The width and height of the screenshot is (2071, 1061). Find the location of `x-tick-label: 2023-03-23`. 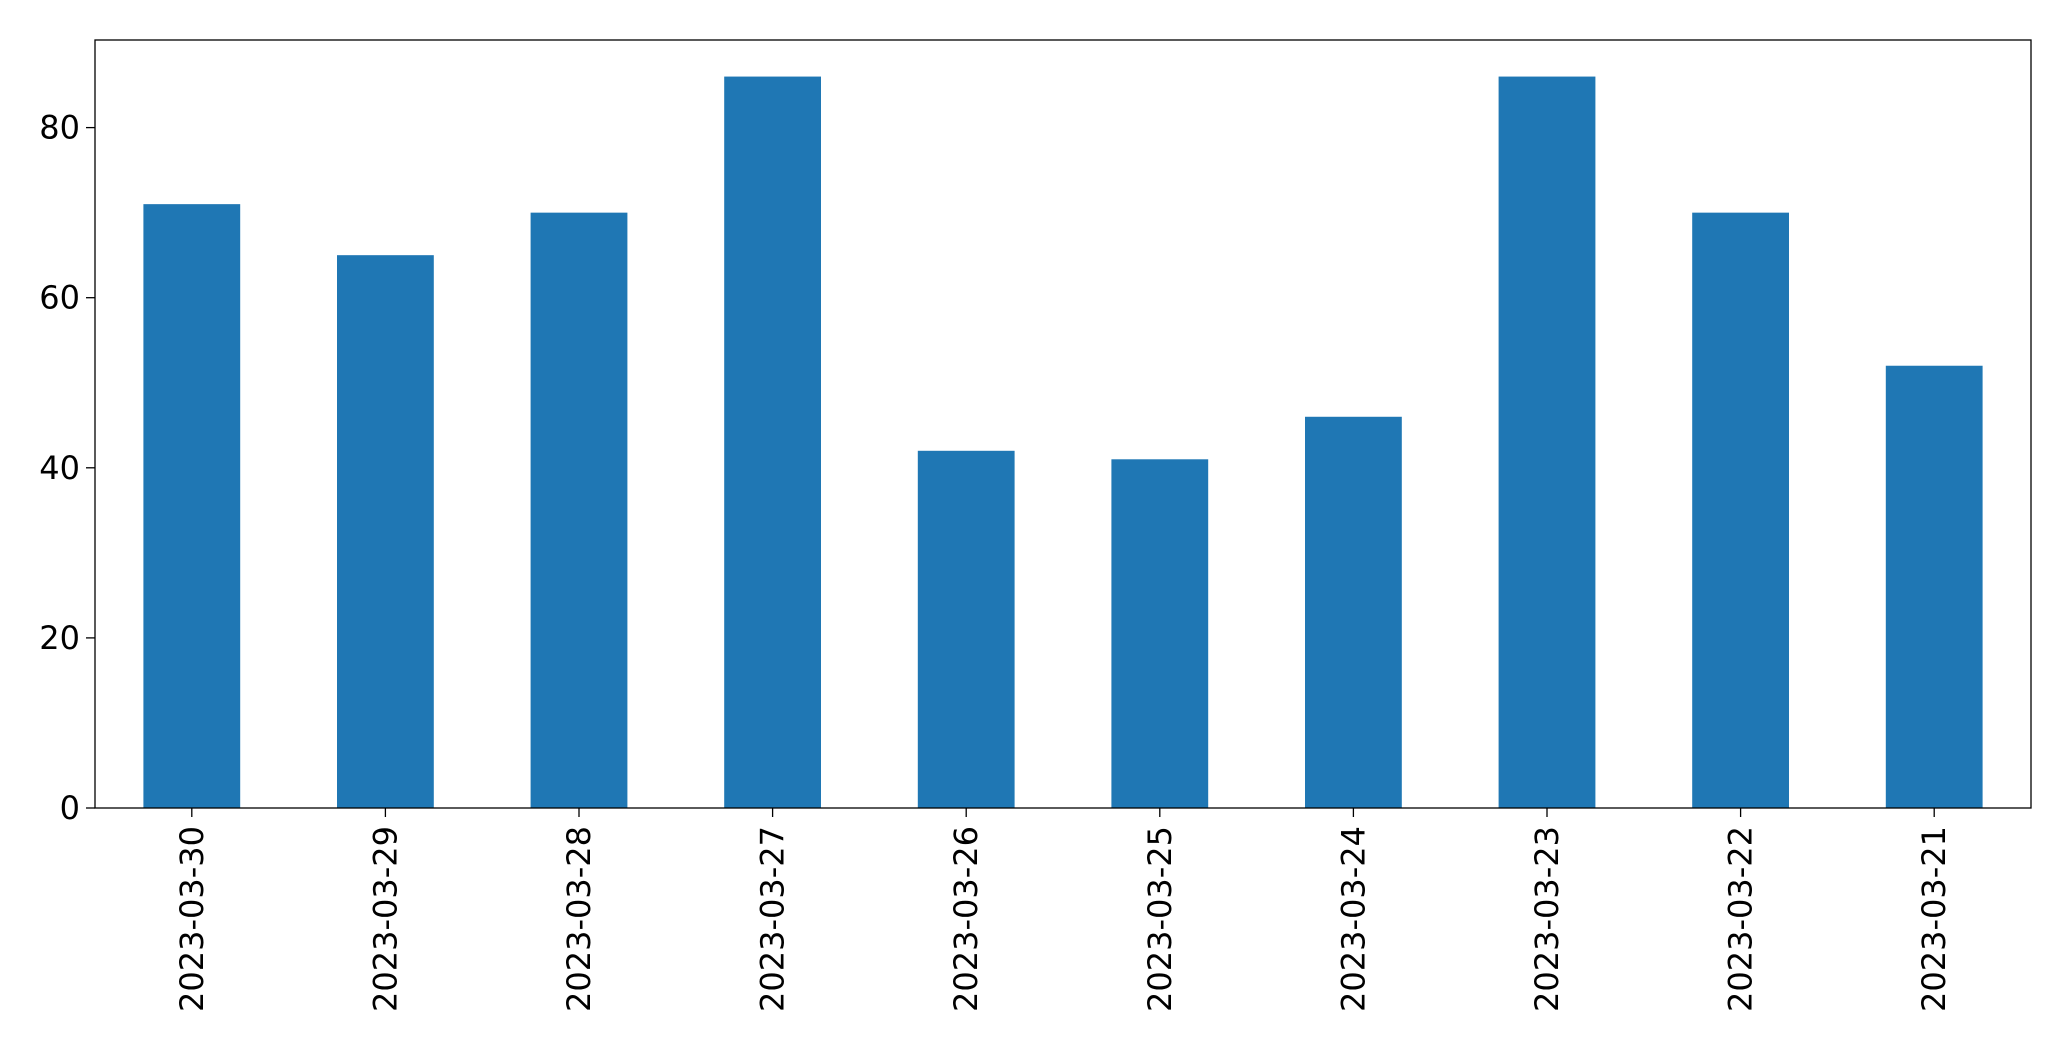

x-tick-label: 2023-03-23 is located at coordinates (1547, 919).